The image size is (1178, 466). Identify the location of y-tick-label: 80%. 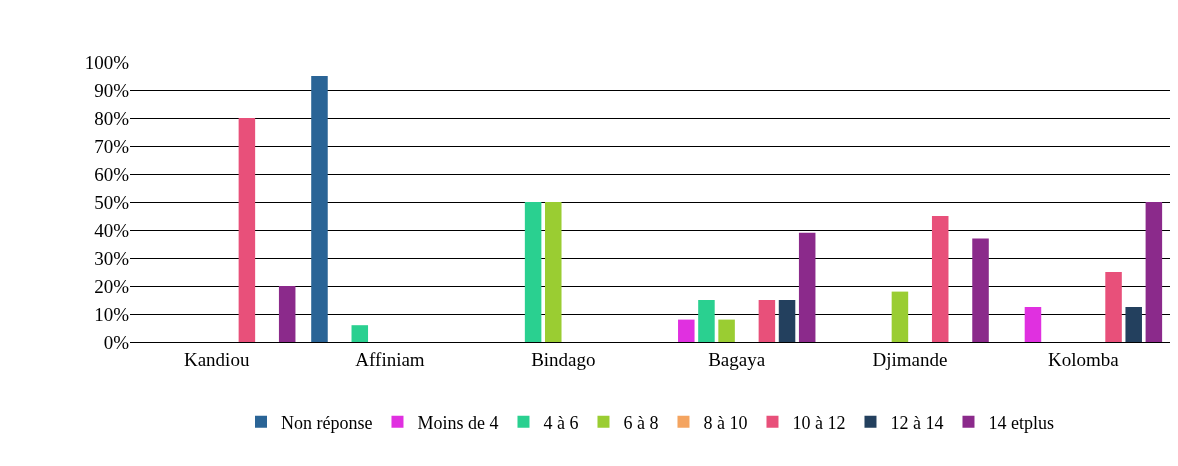
(112, 118).